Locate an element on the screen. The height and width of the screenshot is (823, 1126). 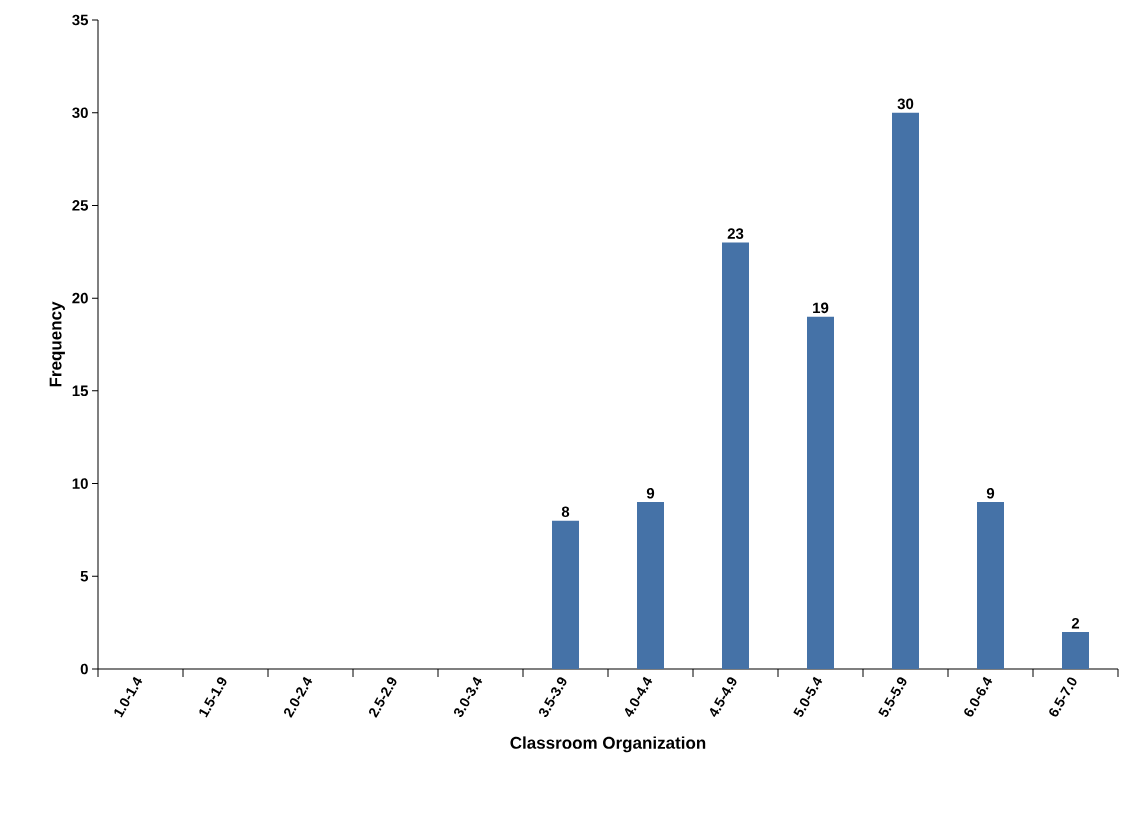
y-tick-label: 15 is located at coordinates (80, 391).